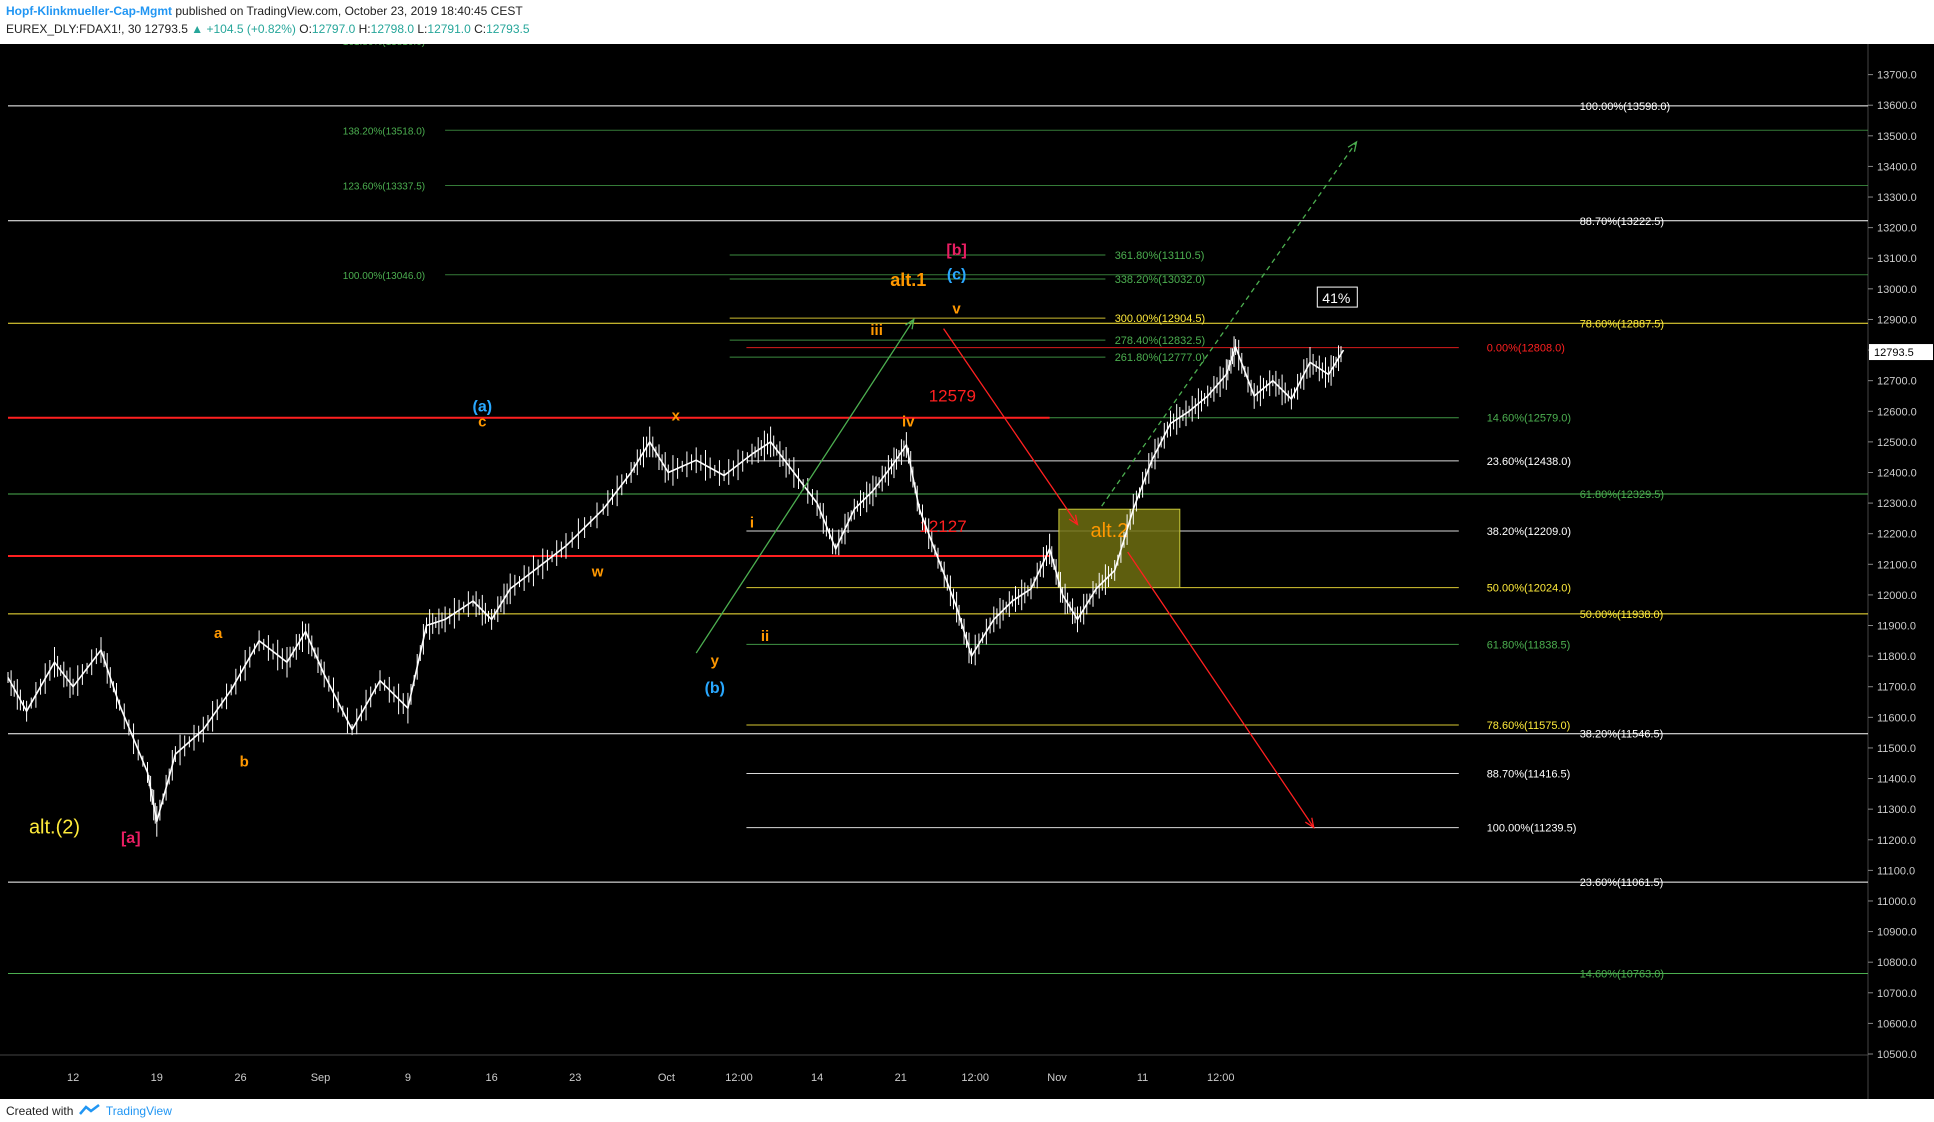 This screenshot has width=1934, height=1122. Describe the element at coordinates (1897, 994) in the screenshot. I see `y-tick-label: 10700.0` at that location.